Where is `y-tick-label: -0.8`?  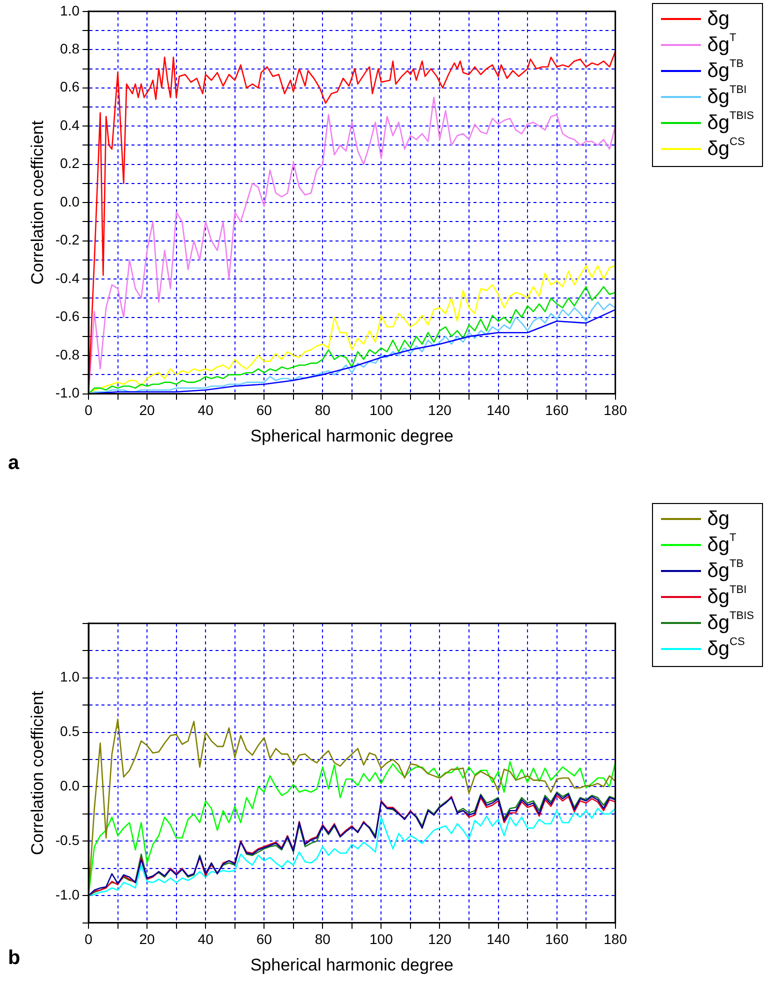 y-tick-label: -0.8 is located at coordinates (67, 354).